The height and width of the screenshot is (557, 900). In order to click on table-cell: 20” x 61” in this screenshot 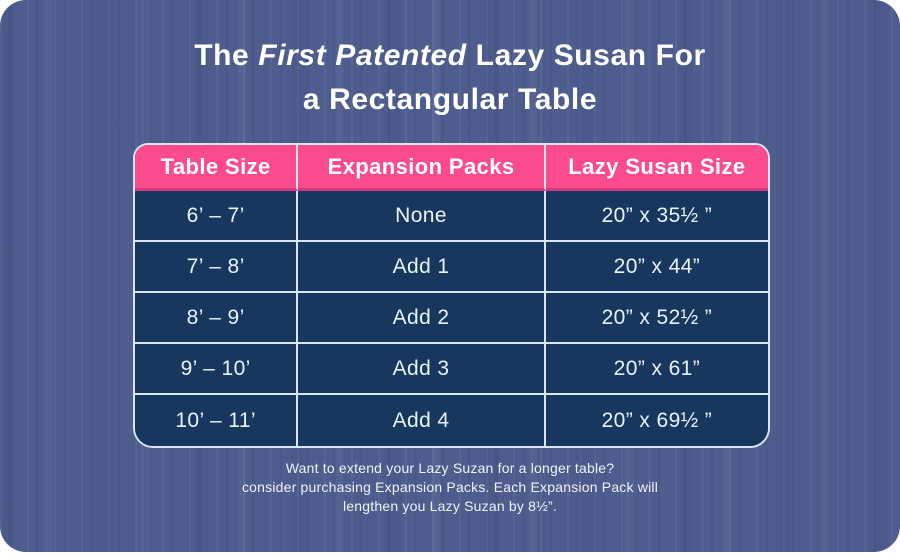, I will do `click(656, 369)`.